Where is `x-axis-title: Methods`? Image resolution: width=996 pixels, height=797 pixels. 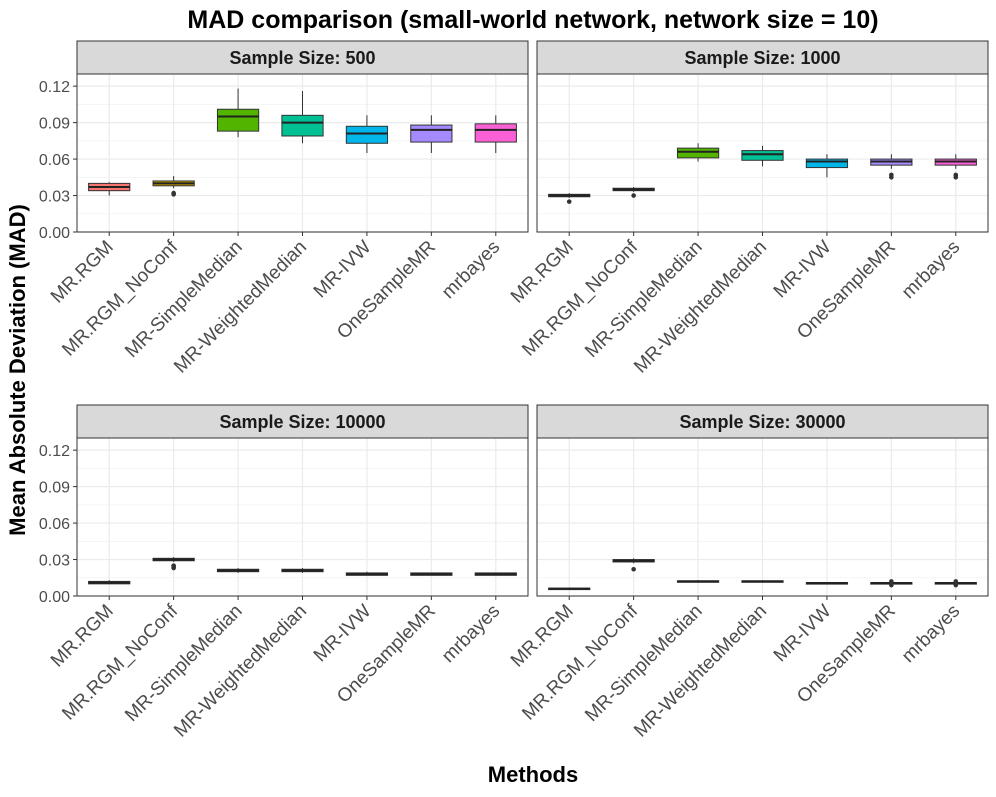 x-axis-title: Methods is located at coordinates (533, 774).